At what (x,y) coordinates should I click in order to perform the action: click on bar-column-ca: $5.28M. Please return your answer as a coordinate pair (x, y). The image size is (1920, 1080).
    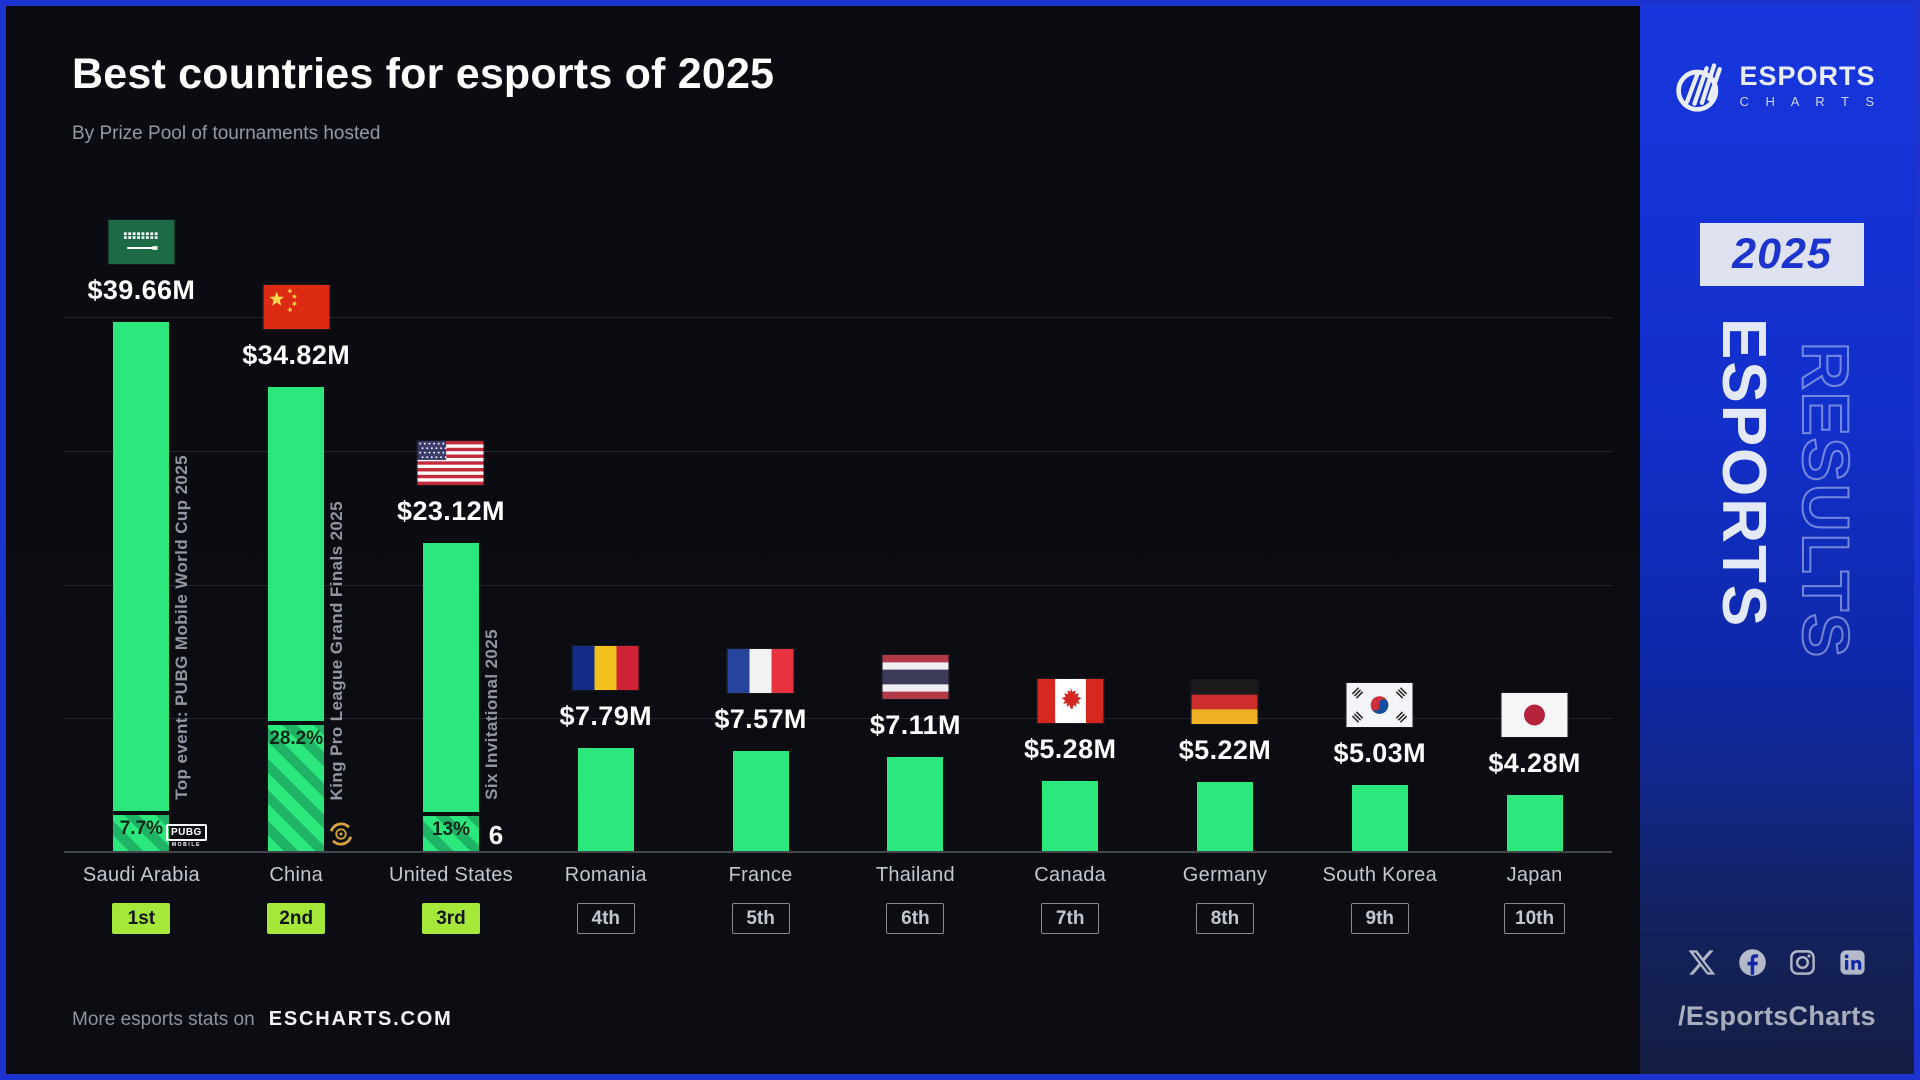
    Looking at the image, I should click on (1070, 429).